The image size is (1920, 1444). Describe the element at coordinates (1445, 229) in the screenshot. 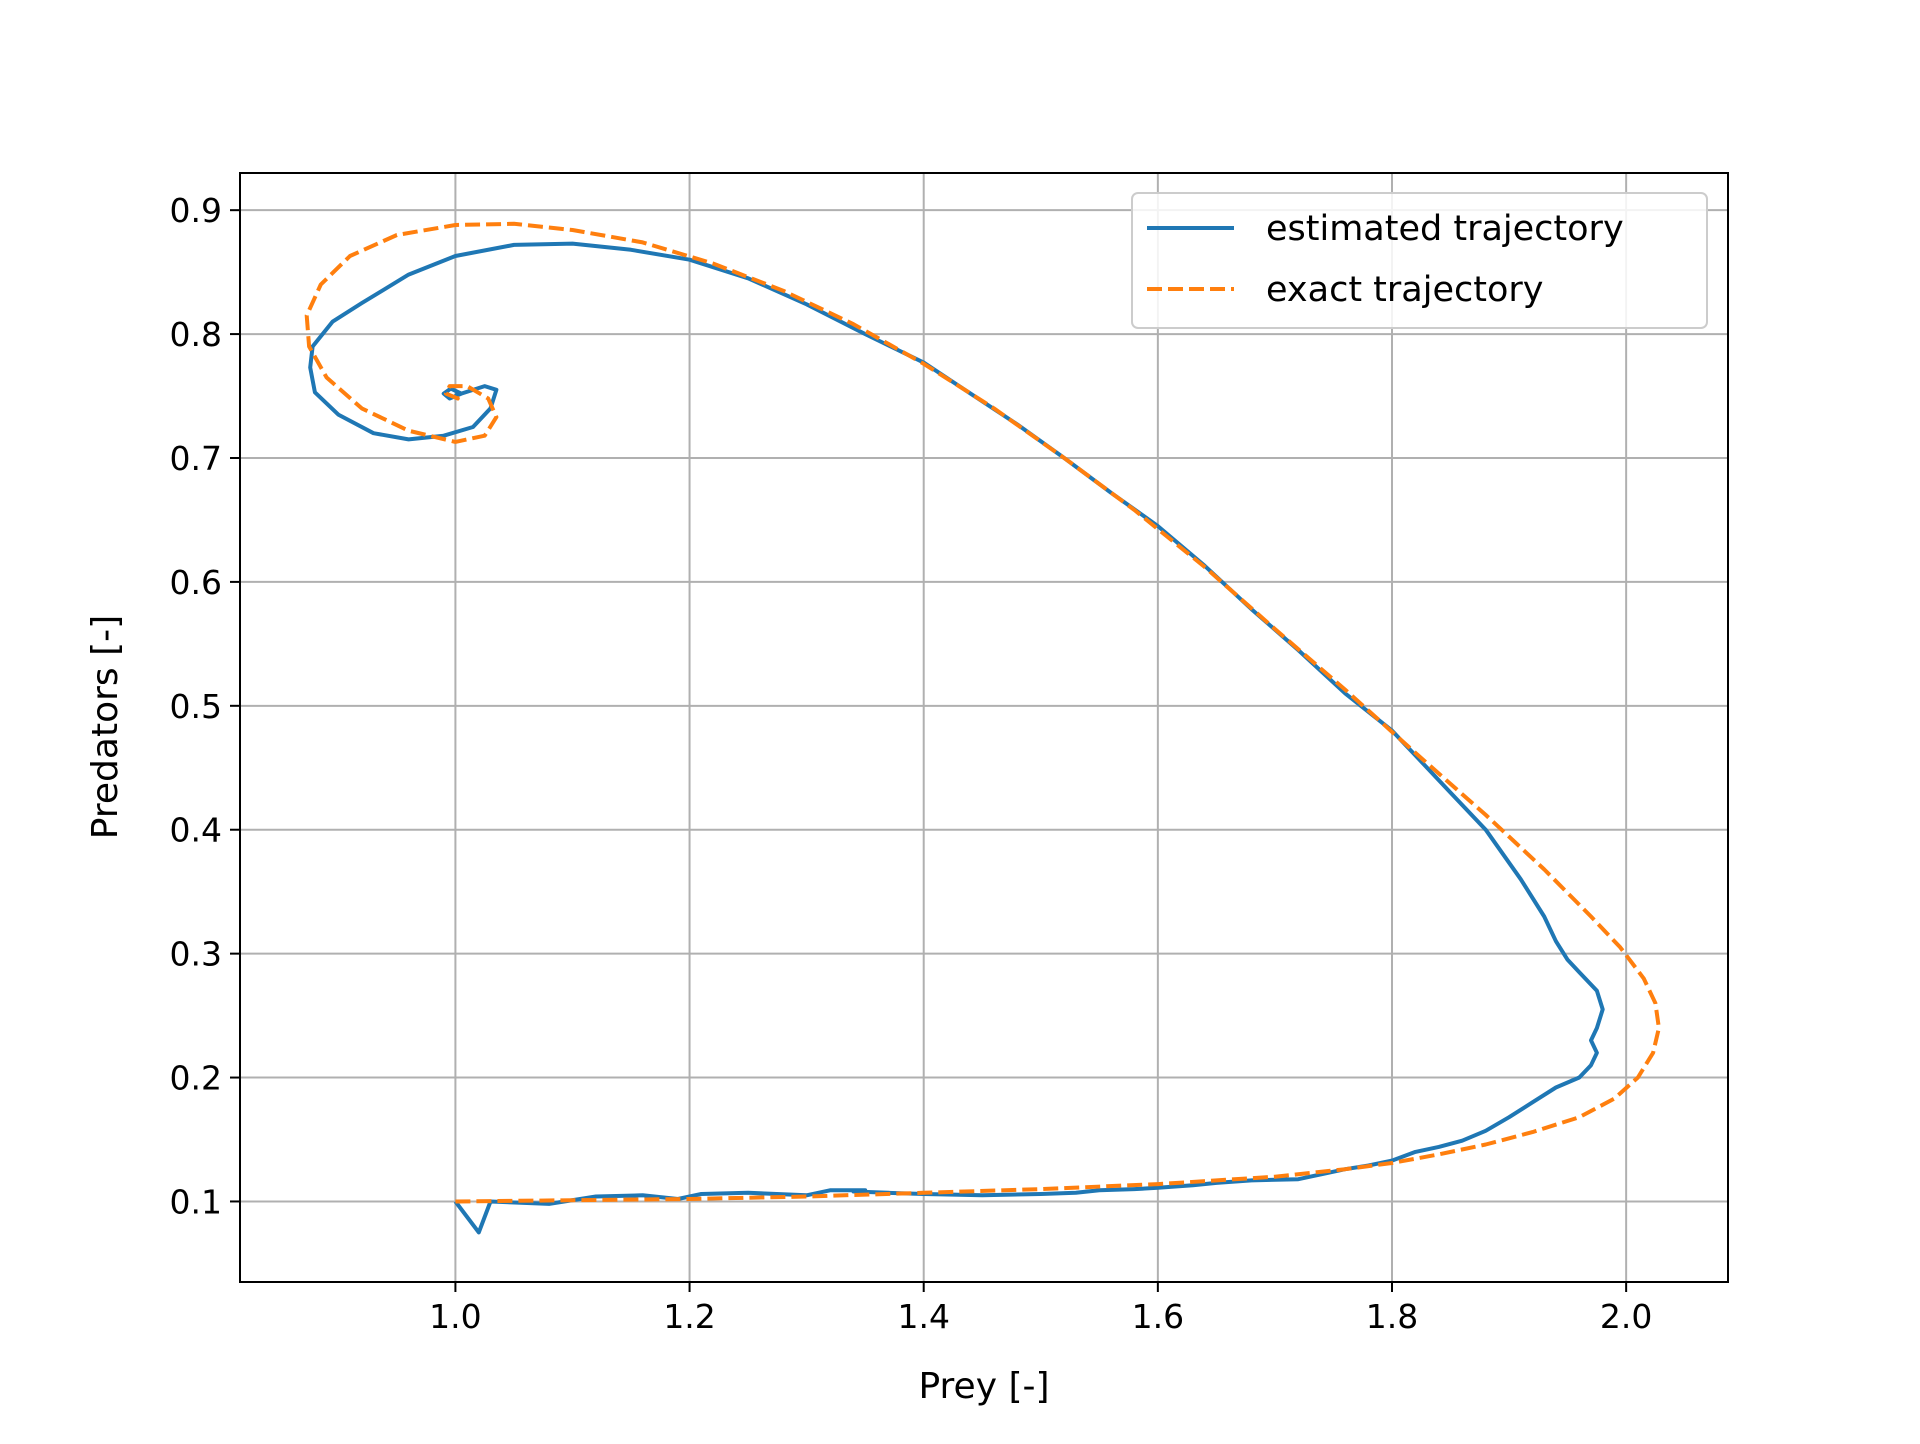

I see `legend-label-estimated: estimated trajectory` at that location.